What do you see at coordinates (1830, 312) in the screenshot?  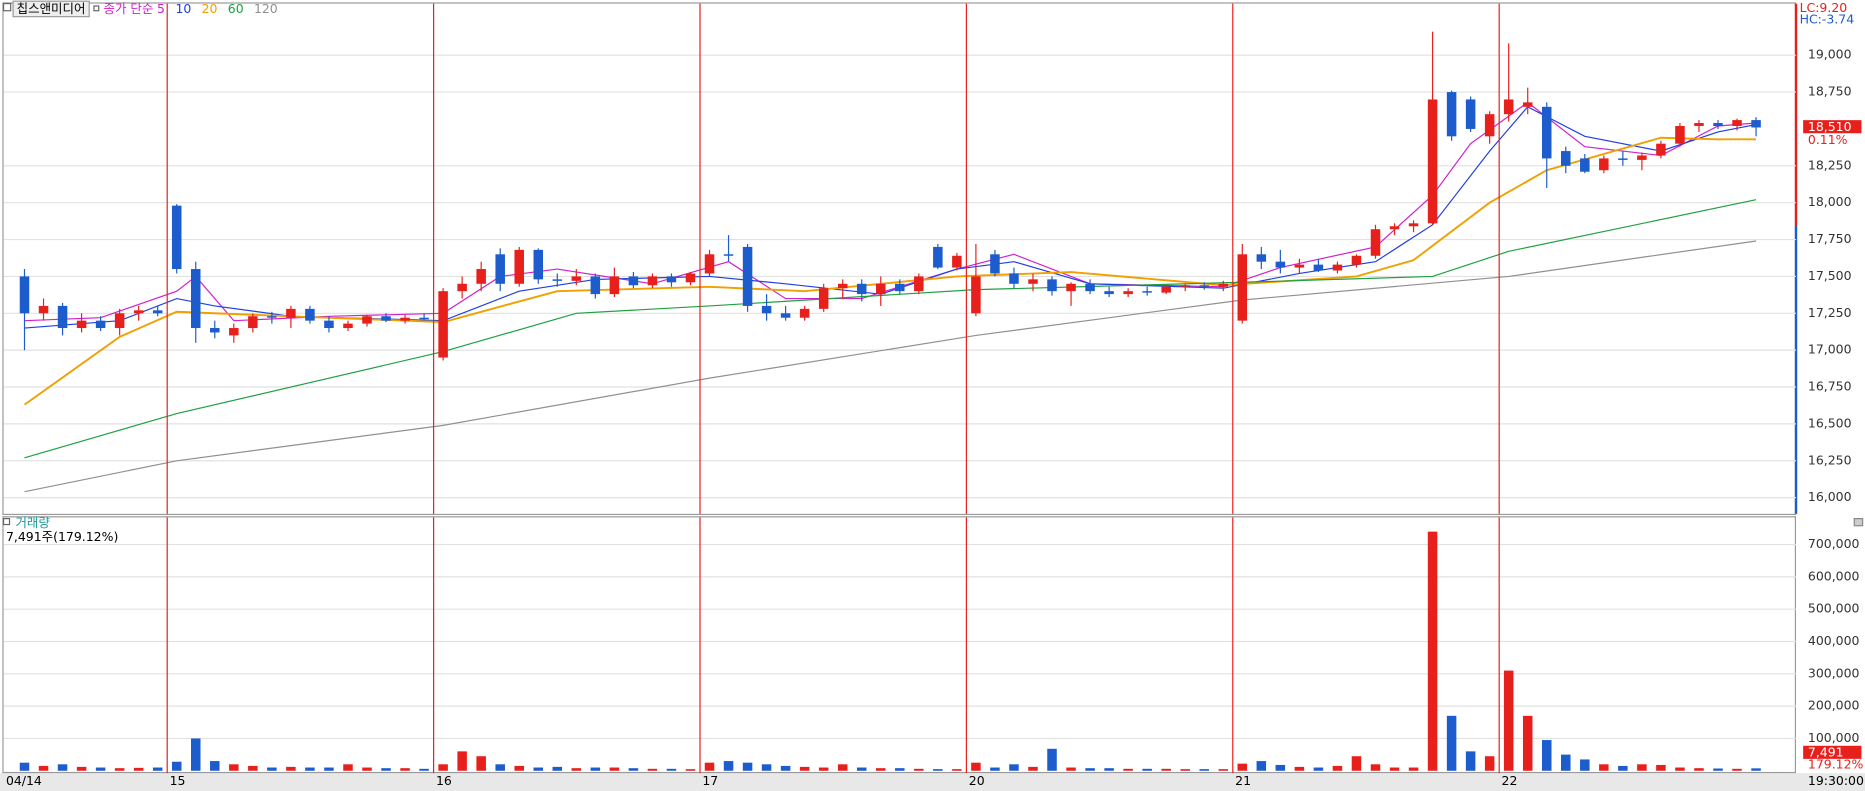 I see `y-tick-label: 17,250` at bounding box center [1830, 312].